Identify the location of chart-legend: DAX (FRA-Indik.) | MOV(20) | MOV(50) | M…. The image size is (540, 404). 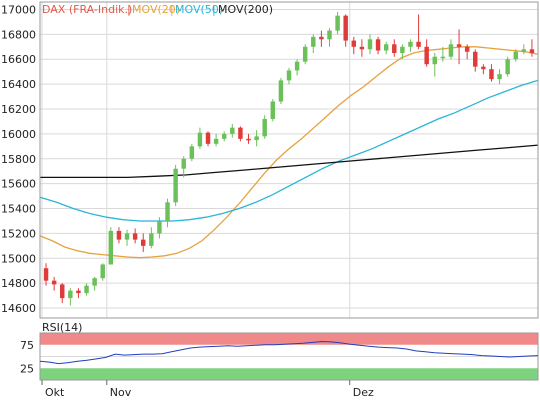
(157, 9).